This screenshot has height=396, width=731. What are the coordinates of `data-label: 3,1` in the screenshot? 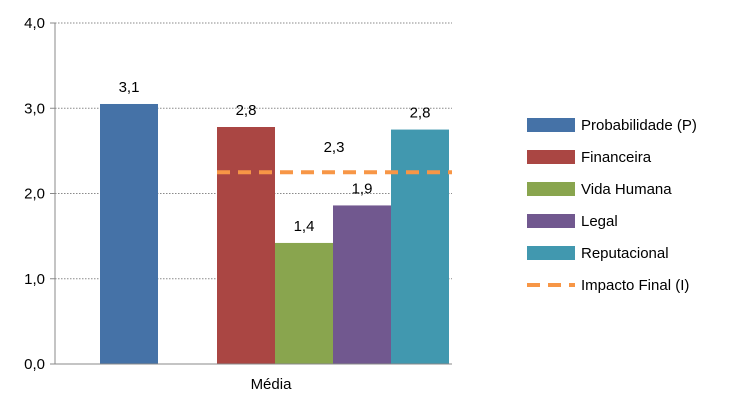 It's located at (129, 87).